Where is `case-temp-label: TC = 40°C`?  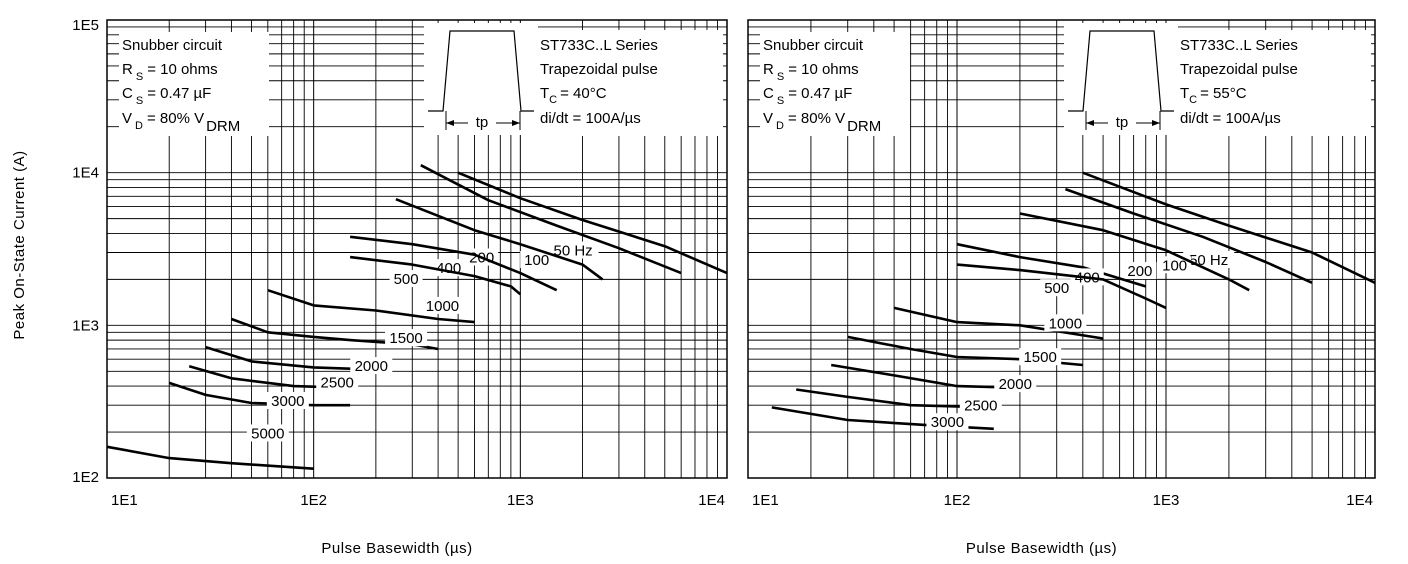 case-temp-label: TC = 40°C is located at coordinates (573, 95).